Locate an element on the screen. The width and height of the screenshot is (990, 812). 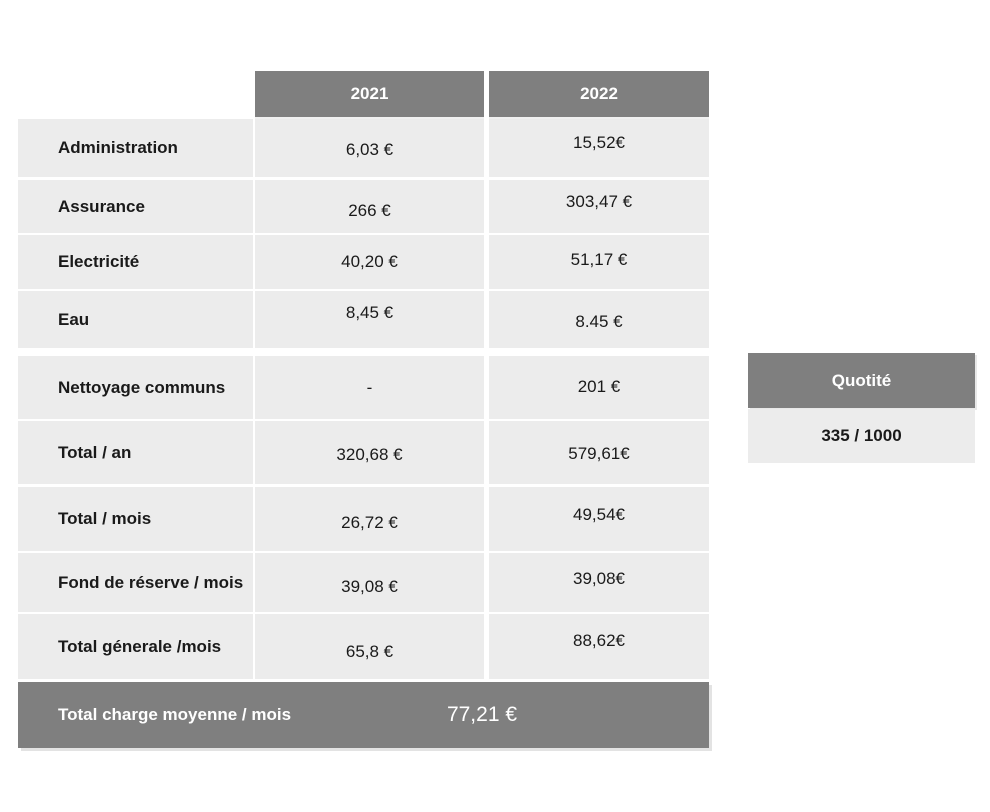
table-row: Administration 6,03 € 15,52€ is located at coordinates (363, 148).